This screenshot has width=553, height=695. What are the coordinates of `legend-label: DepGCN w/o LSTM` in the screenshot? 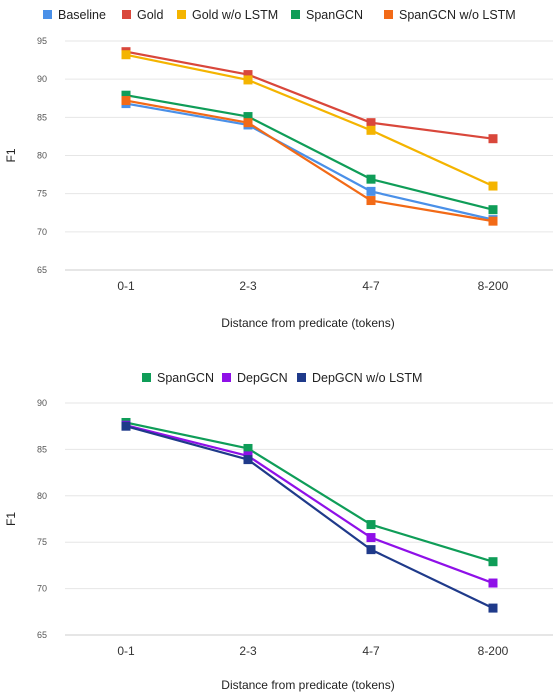 It's located at (367, 378).